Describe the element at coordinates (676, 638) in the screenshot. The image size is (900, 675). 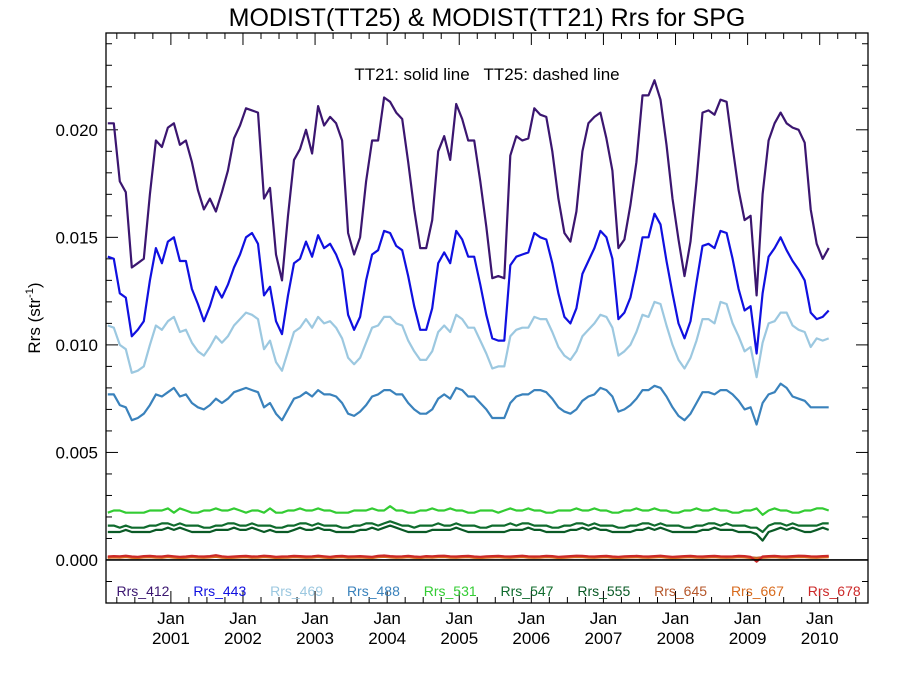
I see `x-tick-label-year: 2008` at that location.